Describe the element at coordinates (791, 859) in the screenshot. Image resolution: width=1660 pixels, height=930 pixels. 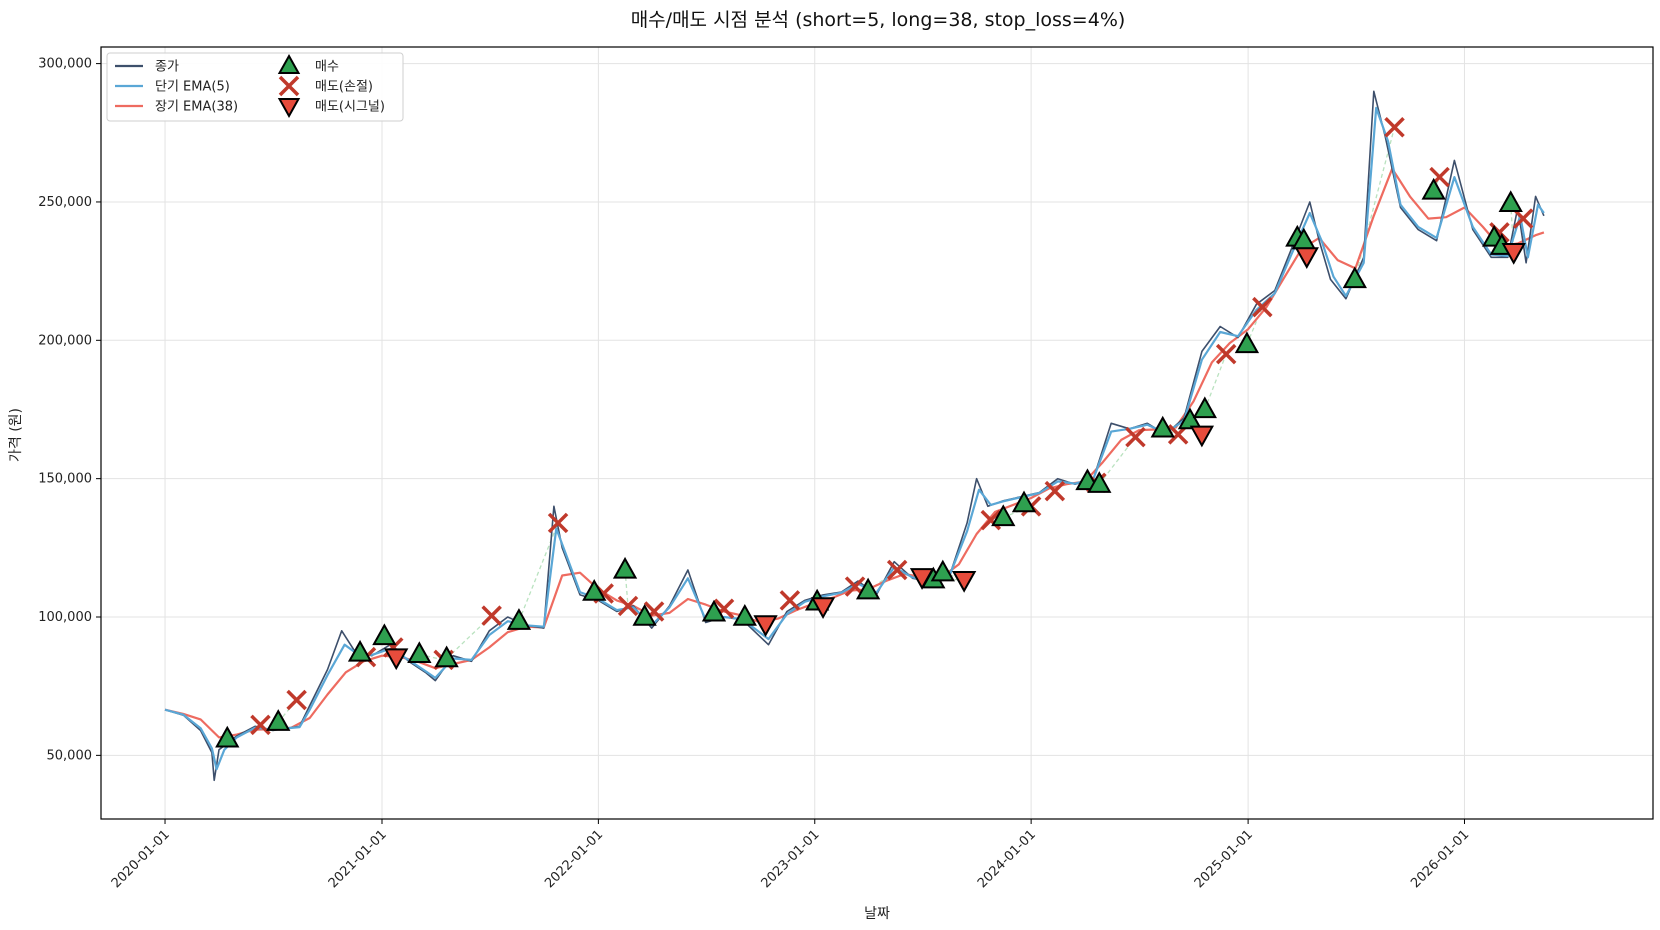
I see `x-tick-label: 2023-01-01` at that location.